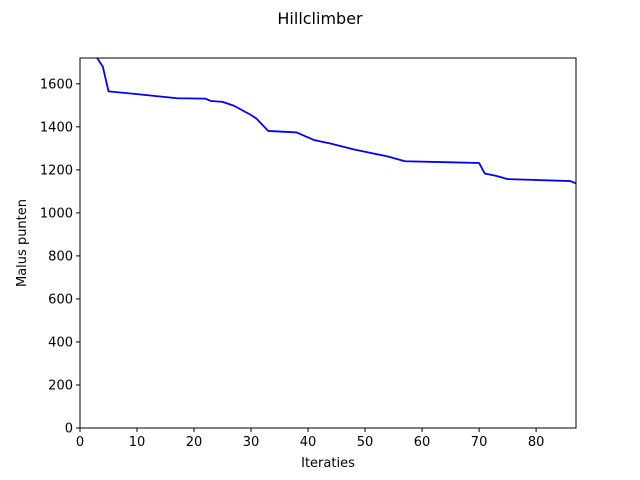 This screenshot has height=480, width=640. Describe the element at coordinates (479, 442) in the screenshot. I see `x-tick-label: 70` at that location.